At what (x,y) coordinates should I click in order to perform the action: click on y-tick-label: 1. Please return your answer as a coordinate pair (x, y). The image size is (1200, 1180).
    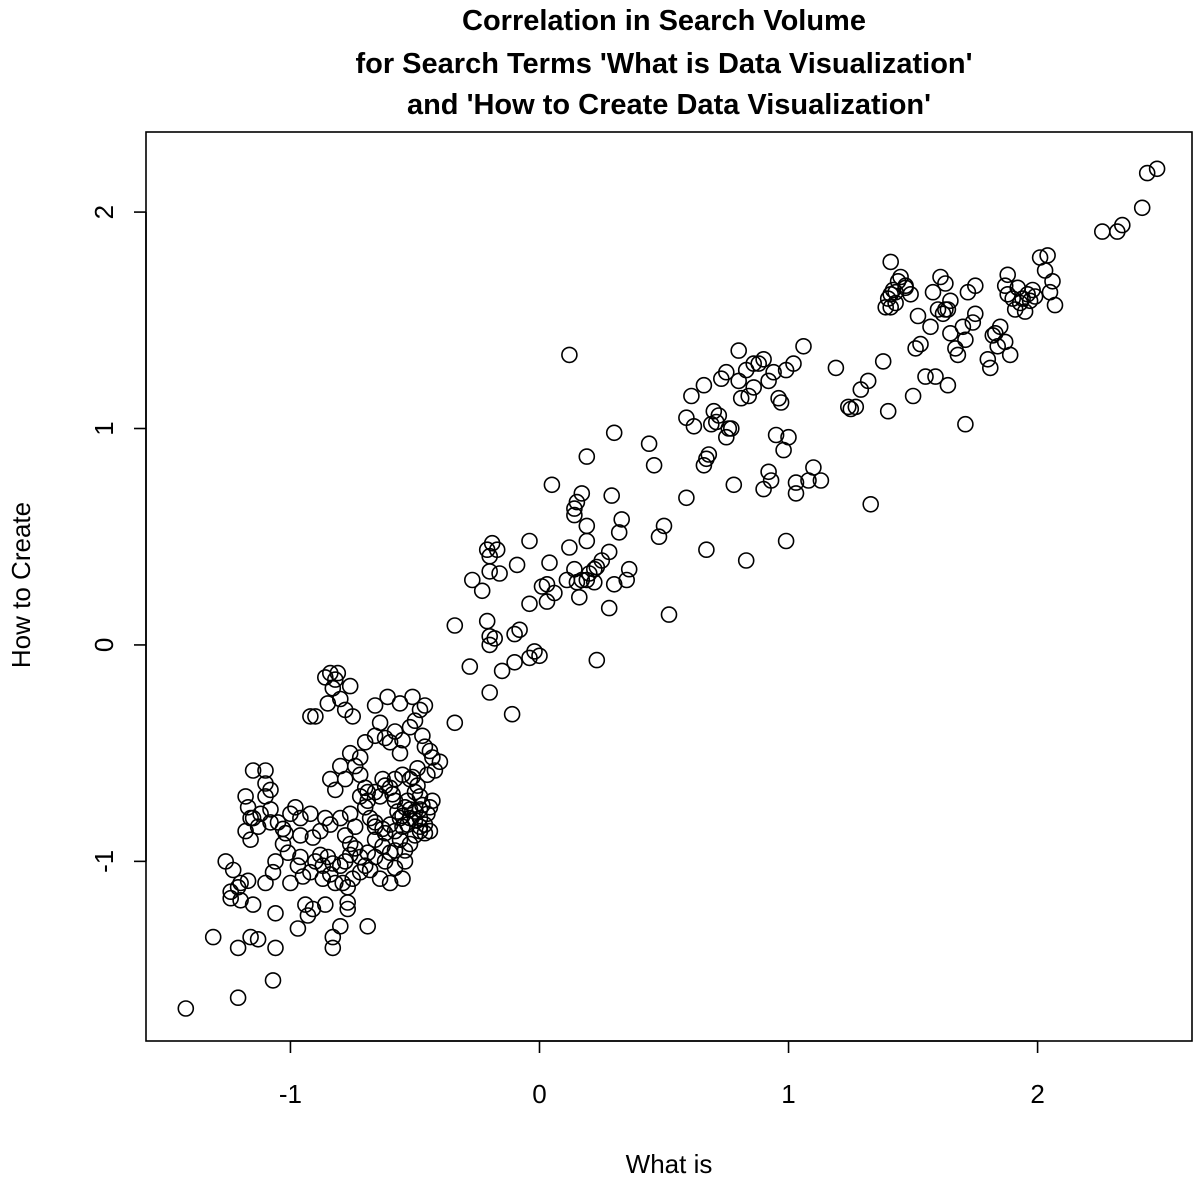
    Looking at the image, I should click on (104, 428).